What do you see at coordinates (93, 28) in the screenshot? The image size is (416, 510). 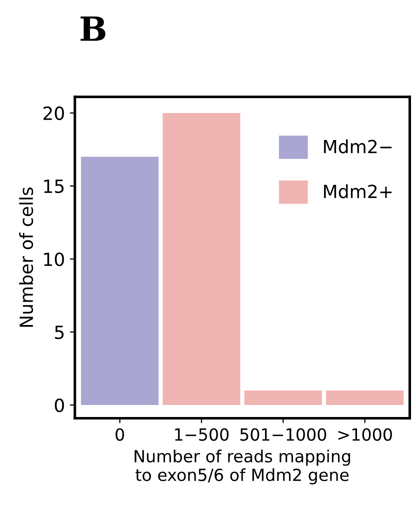 I see `chart-title: B` at bounding box center [93, 28].